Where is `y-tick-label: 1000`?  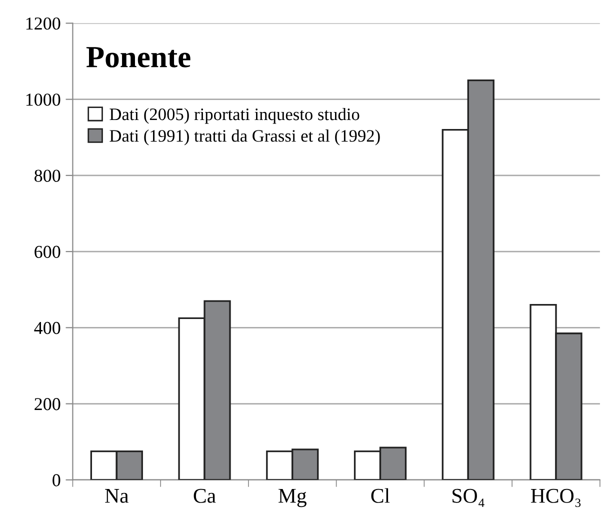 y-tick-label: 1000 is located at coordinates (43, 100).